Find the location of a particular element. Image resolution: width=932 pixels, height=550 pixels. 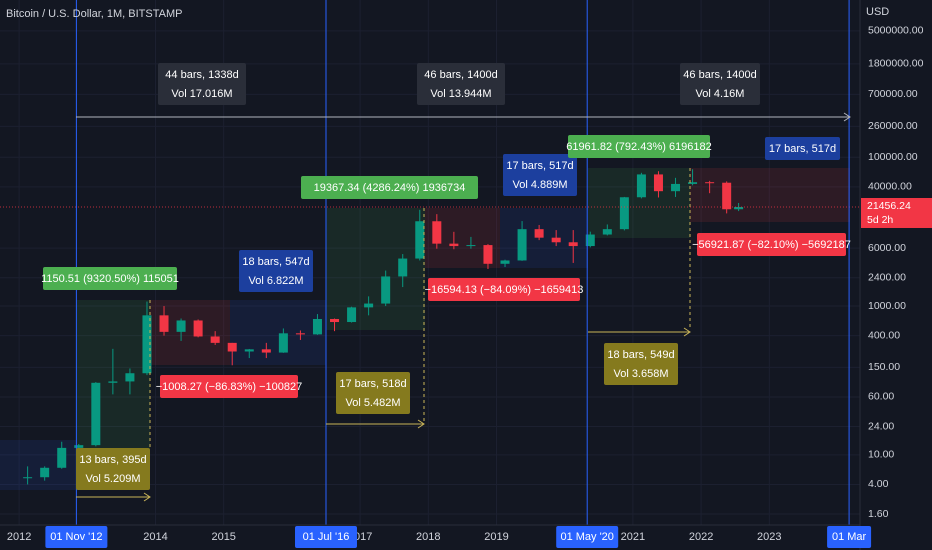

y-axis-label: USD is located at coordinates (877, 12).